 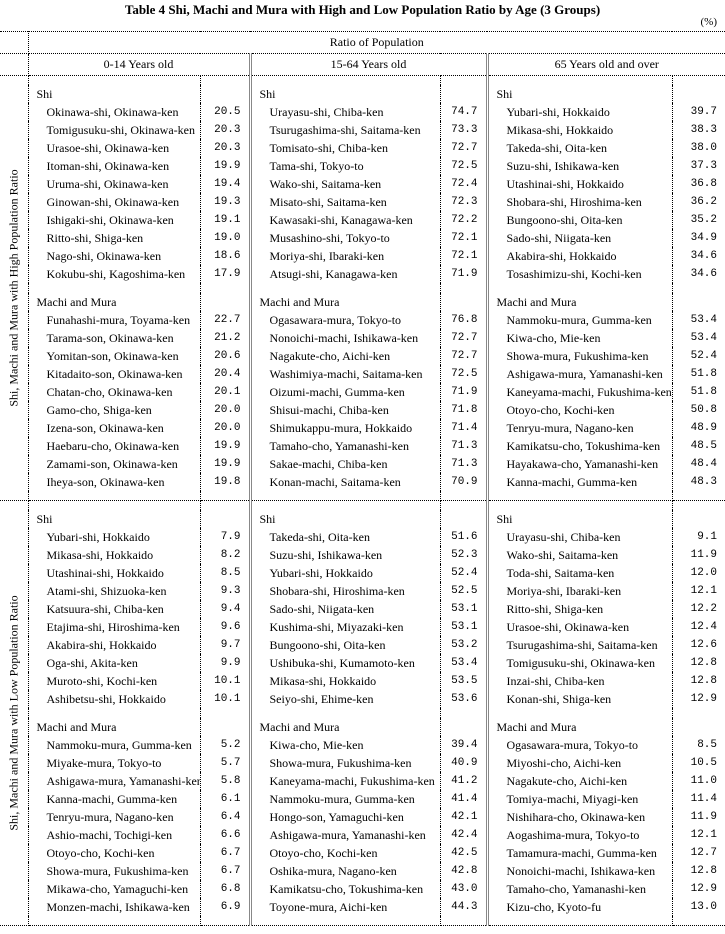 I want to click on municipality-name: Nammoku-mura, Gumma-ken, so click(x=345, y=799).